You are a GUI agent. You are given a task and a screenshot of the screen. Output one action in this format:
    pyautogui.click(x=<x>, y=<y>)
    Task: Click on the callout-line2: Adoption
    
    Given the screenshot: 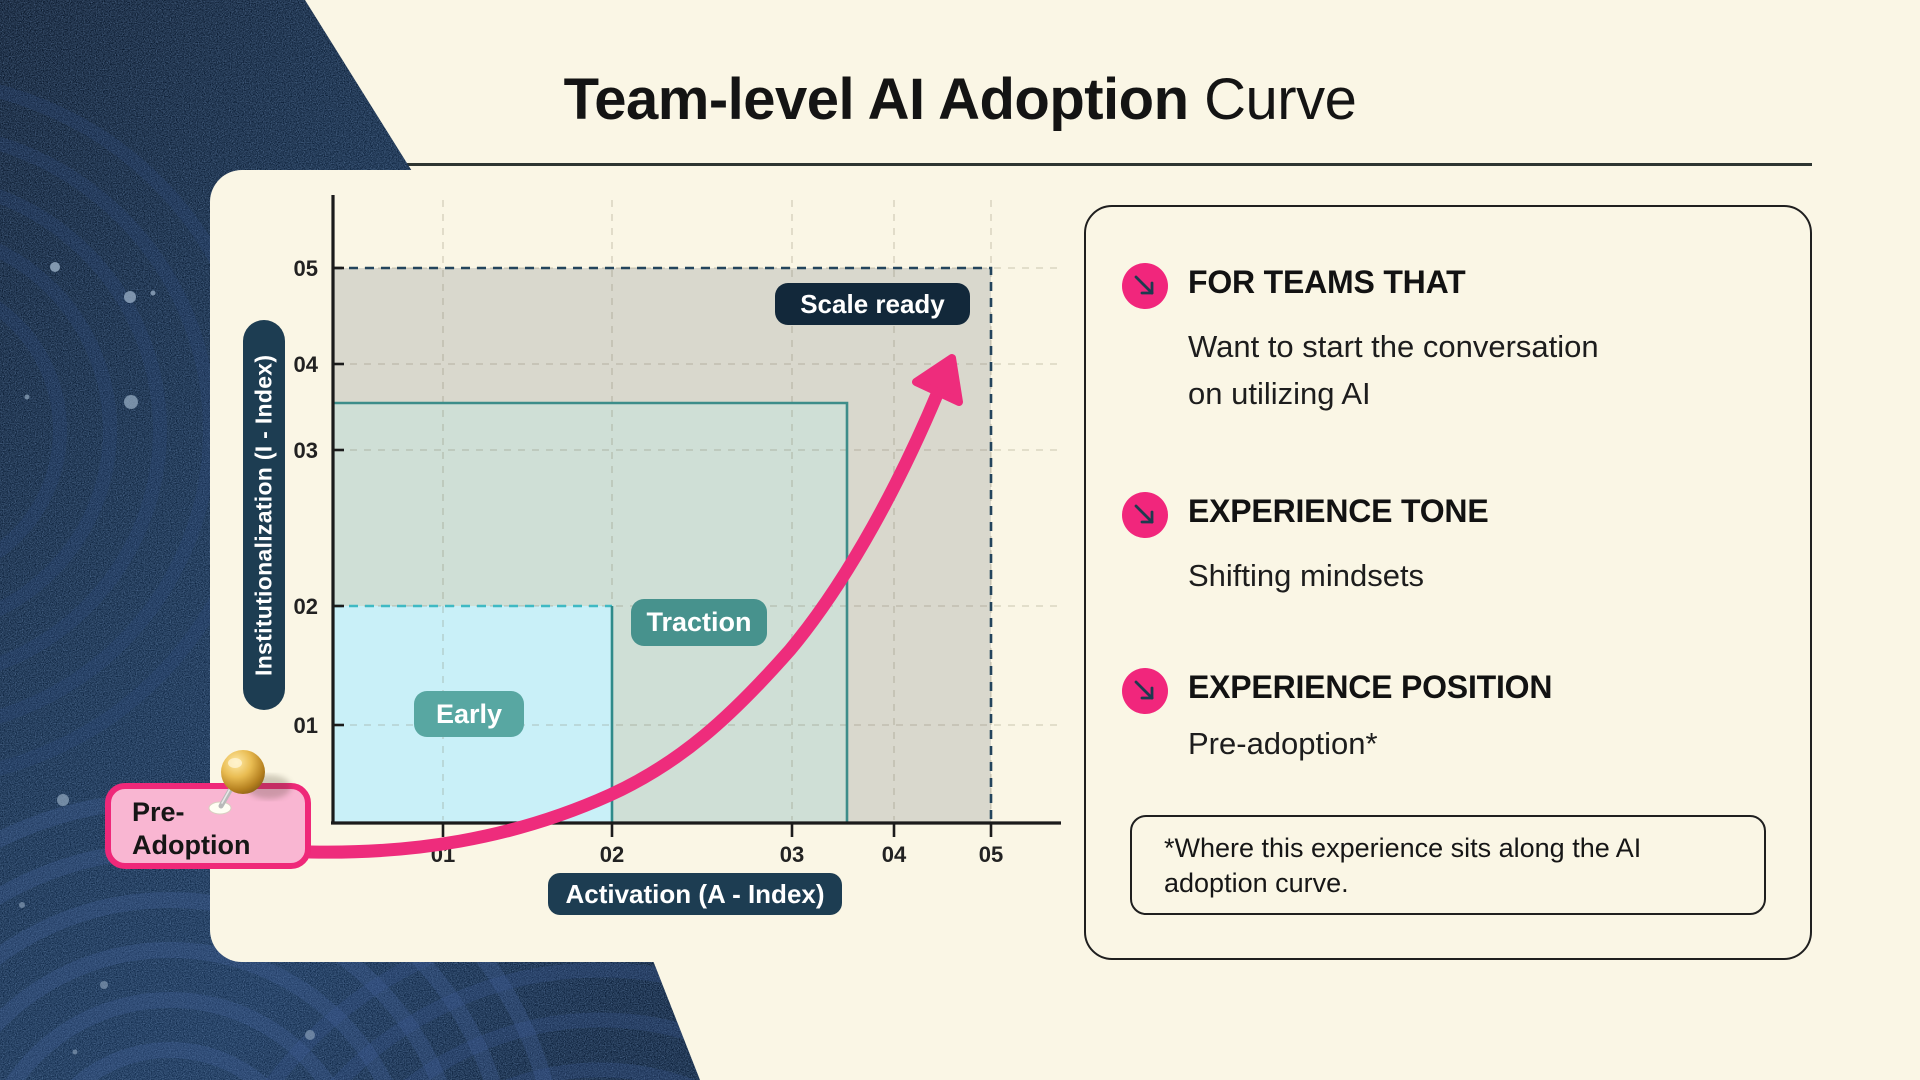 What is the action you would take?
    pyautogui.click(x=191, y=845)
    